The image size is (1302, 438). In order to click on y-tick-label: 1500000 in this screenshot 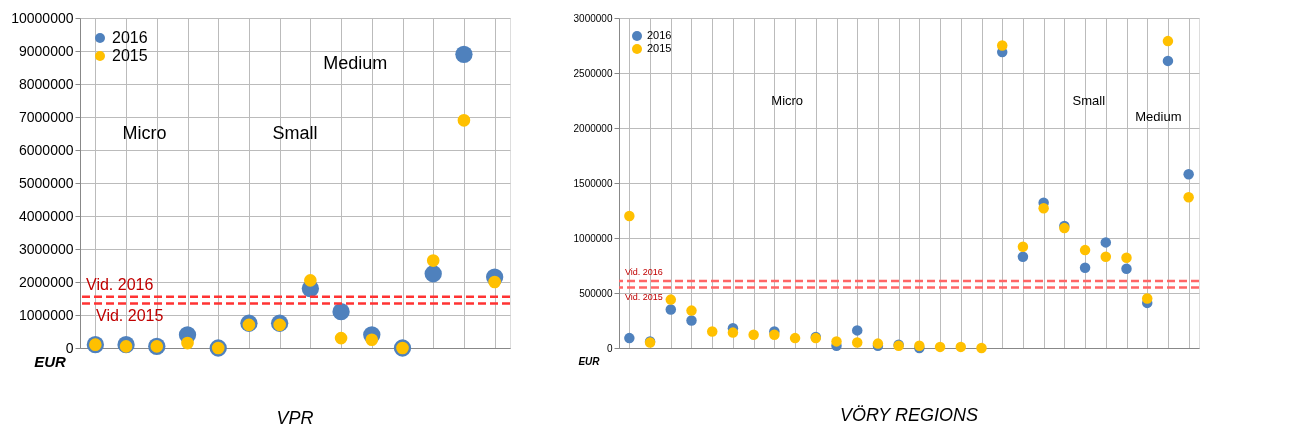, I will do `click(593, 183)`.